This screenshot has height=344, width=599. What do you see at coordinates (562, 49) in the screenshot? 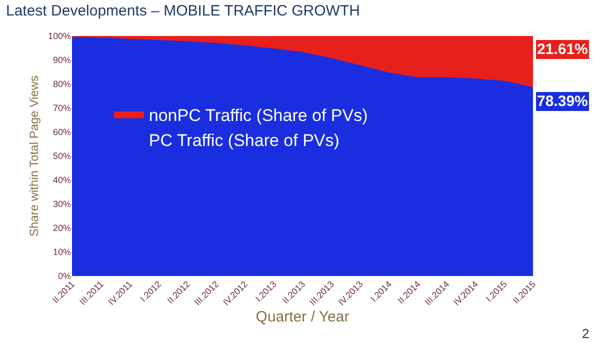
I see `data-label: 21.61%` at bounding box center [562, 49].